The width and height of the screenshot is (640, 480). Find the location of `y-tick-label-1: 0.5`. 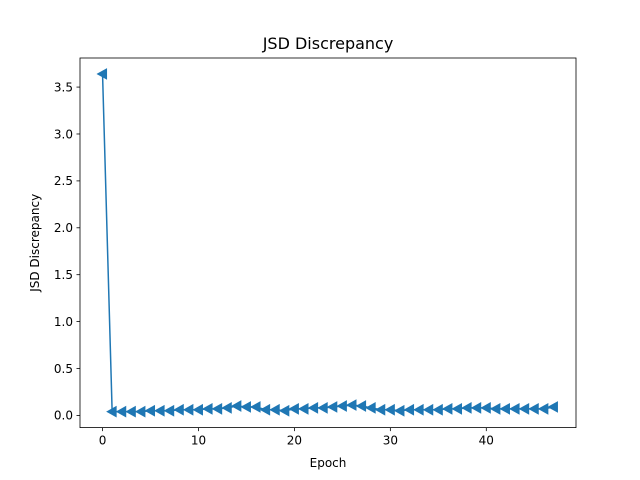

y-tick-label-1: 0.5 is located at coordinates (63, 369).